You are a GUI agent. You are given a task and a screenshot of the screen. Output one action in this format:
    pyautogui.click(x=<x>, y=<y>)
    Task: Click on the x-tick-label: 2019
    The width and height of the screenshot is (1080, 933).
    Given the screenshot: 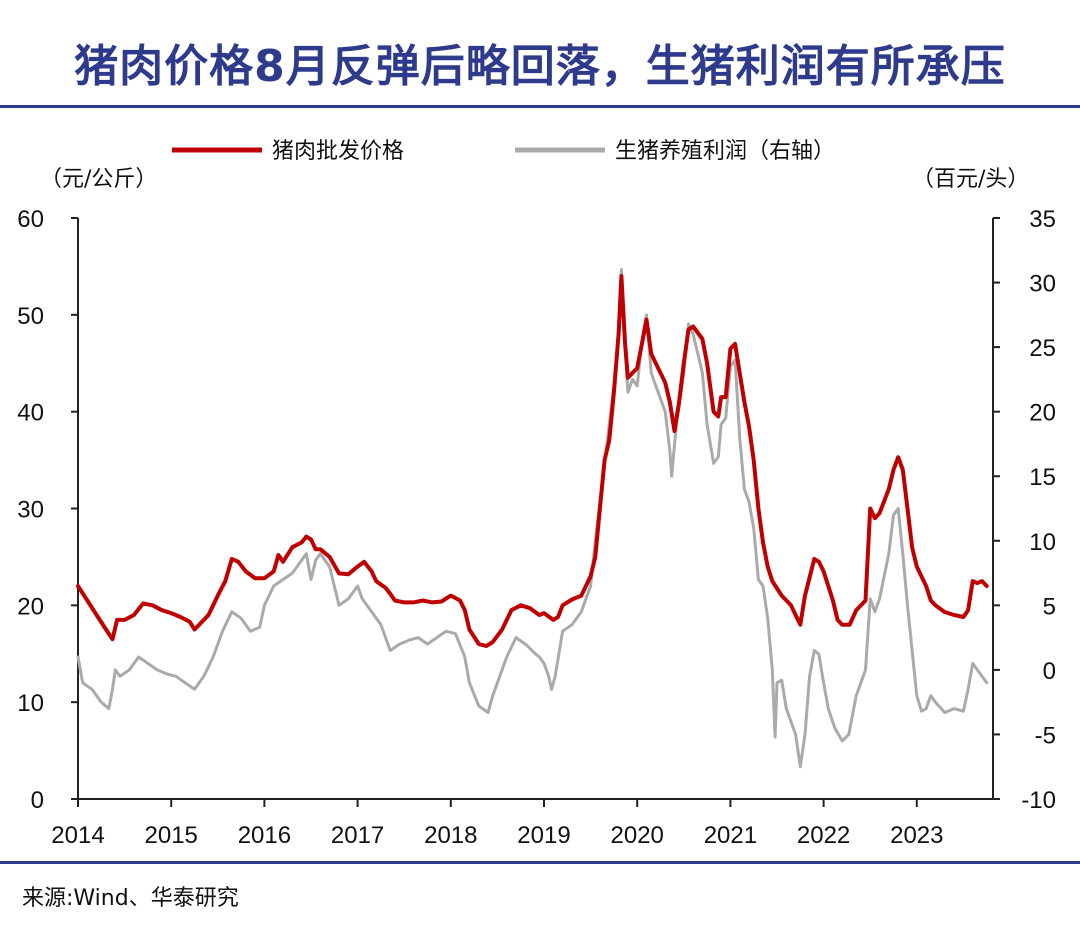 What is the action you would take?
    pyautogui.click(x=543, y=835)
    